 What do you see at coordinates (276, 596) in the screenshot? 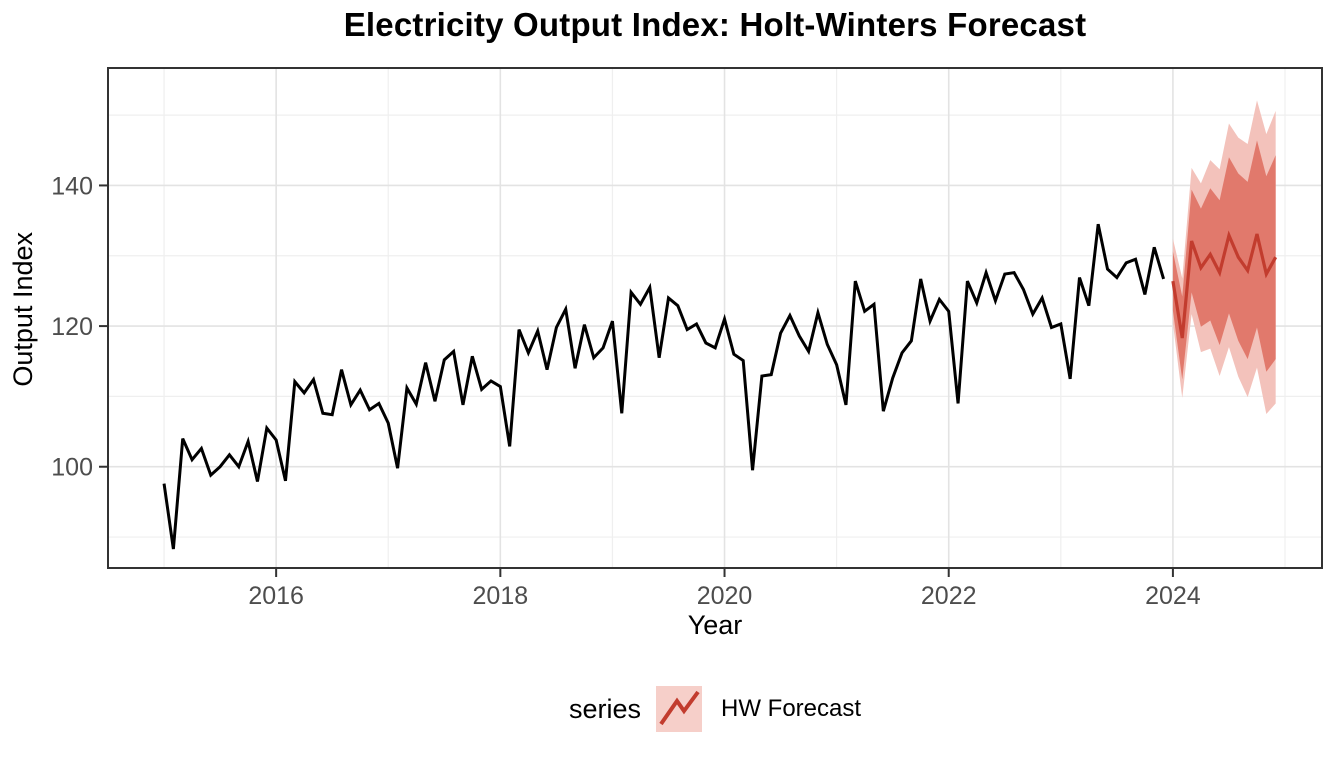
I see `x-tick-label: 2016` at bounding box center [276, 596].